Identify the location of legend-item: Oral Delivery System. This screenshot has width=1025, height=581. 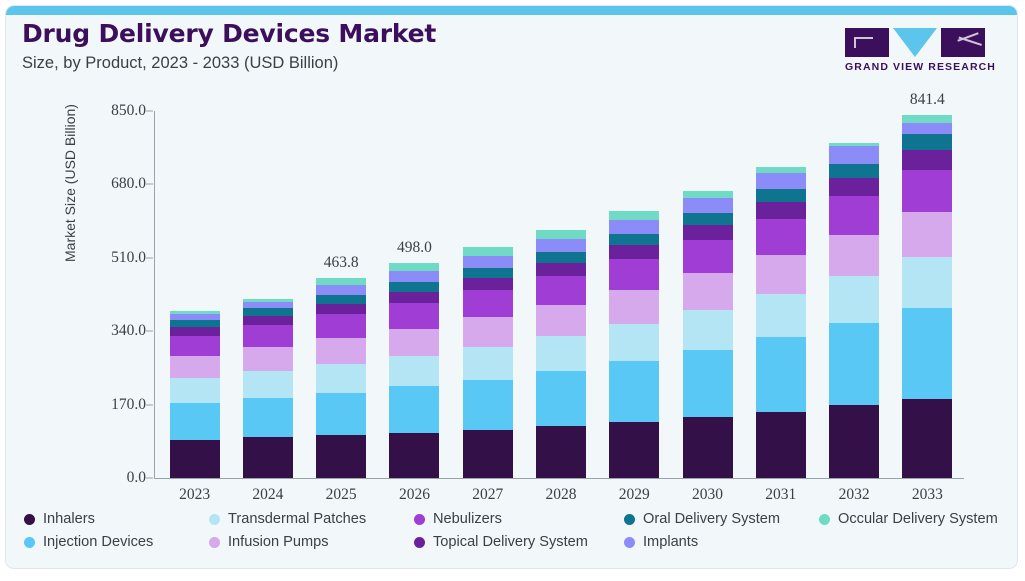
(702, 519).